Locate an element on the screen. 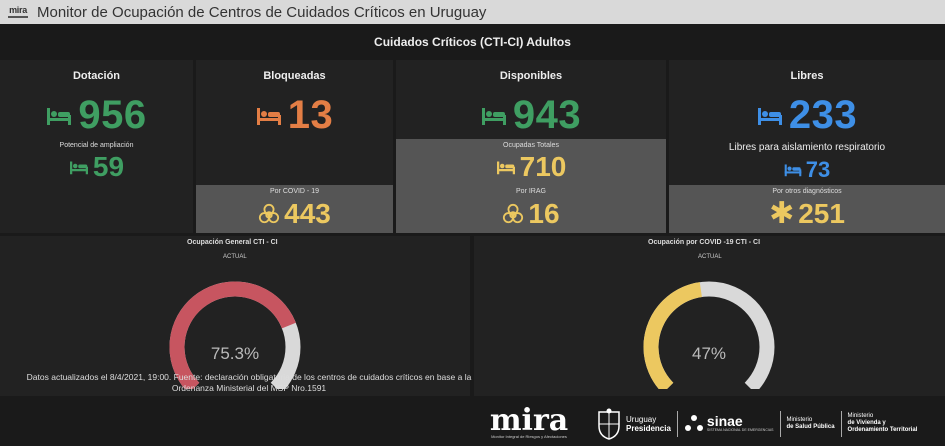  aislamiento-box: Libres para aislamiento respiratorio 73 is located at coordinates (807, 162).